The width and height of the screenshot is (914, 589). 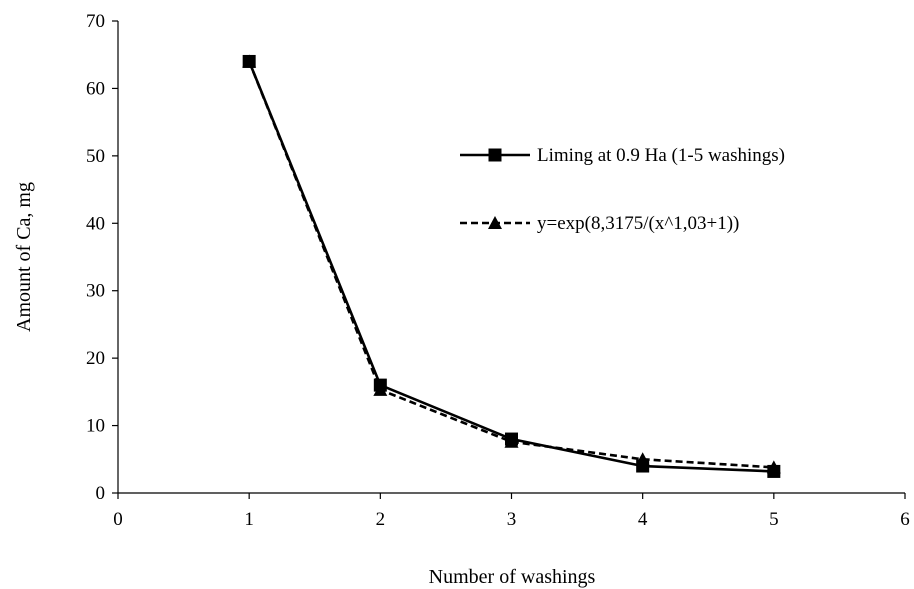 I want to click on y-tick-label: 20, so click(x=95, y=358).